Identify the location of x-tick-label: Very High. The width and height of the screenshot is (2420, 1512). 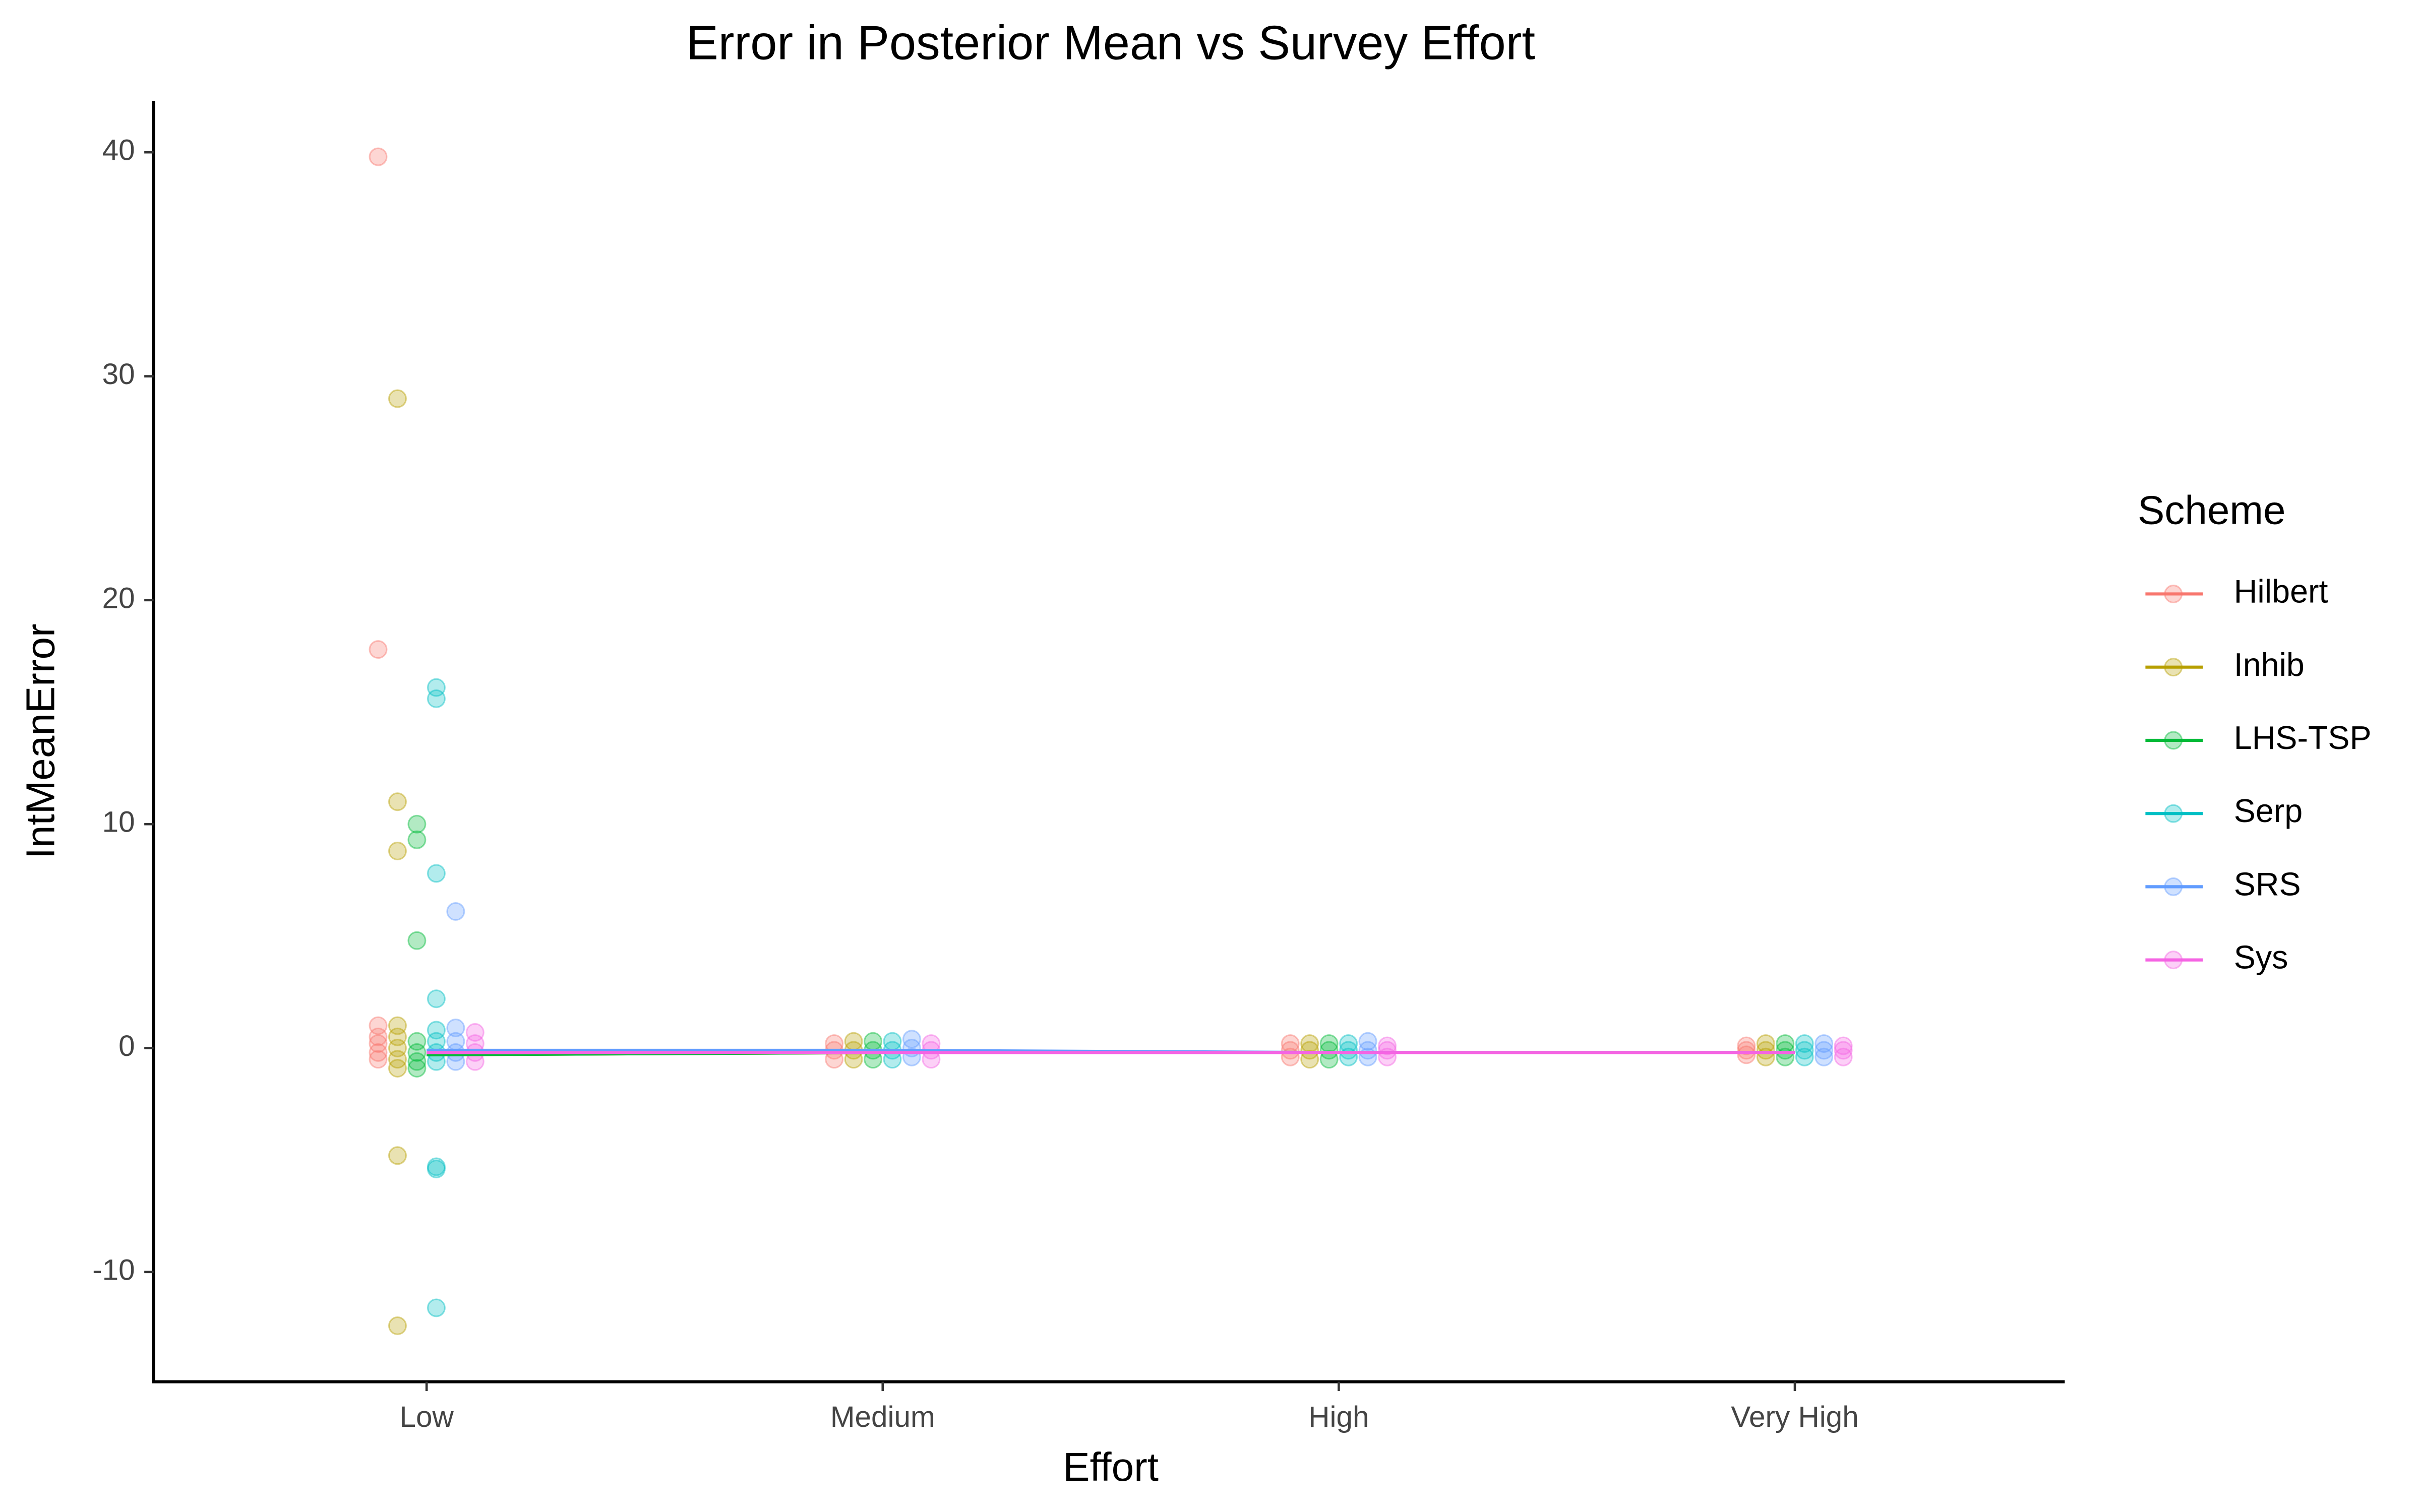
(1794, 1417).